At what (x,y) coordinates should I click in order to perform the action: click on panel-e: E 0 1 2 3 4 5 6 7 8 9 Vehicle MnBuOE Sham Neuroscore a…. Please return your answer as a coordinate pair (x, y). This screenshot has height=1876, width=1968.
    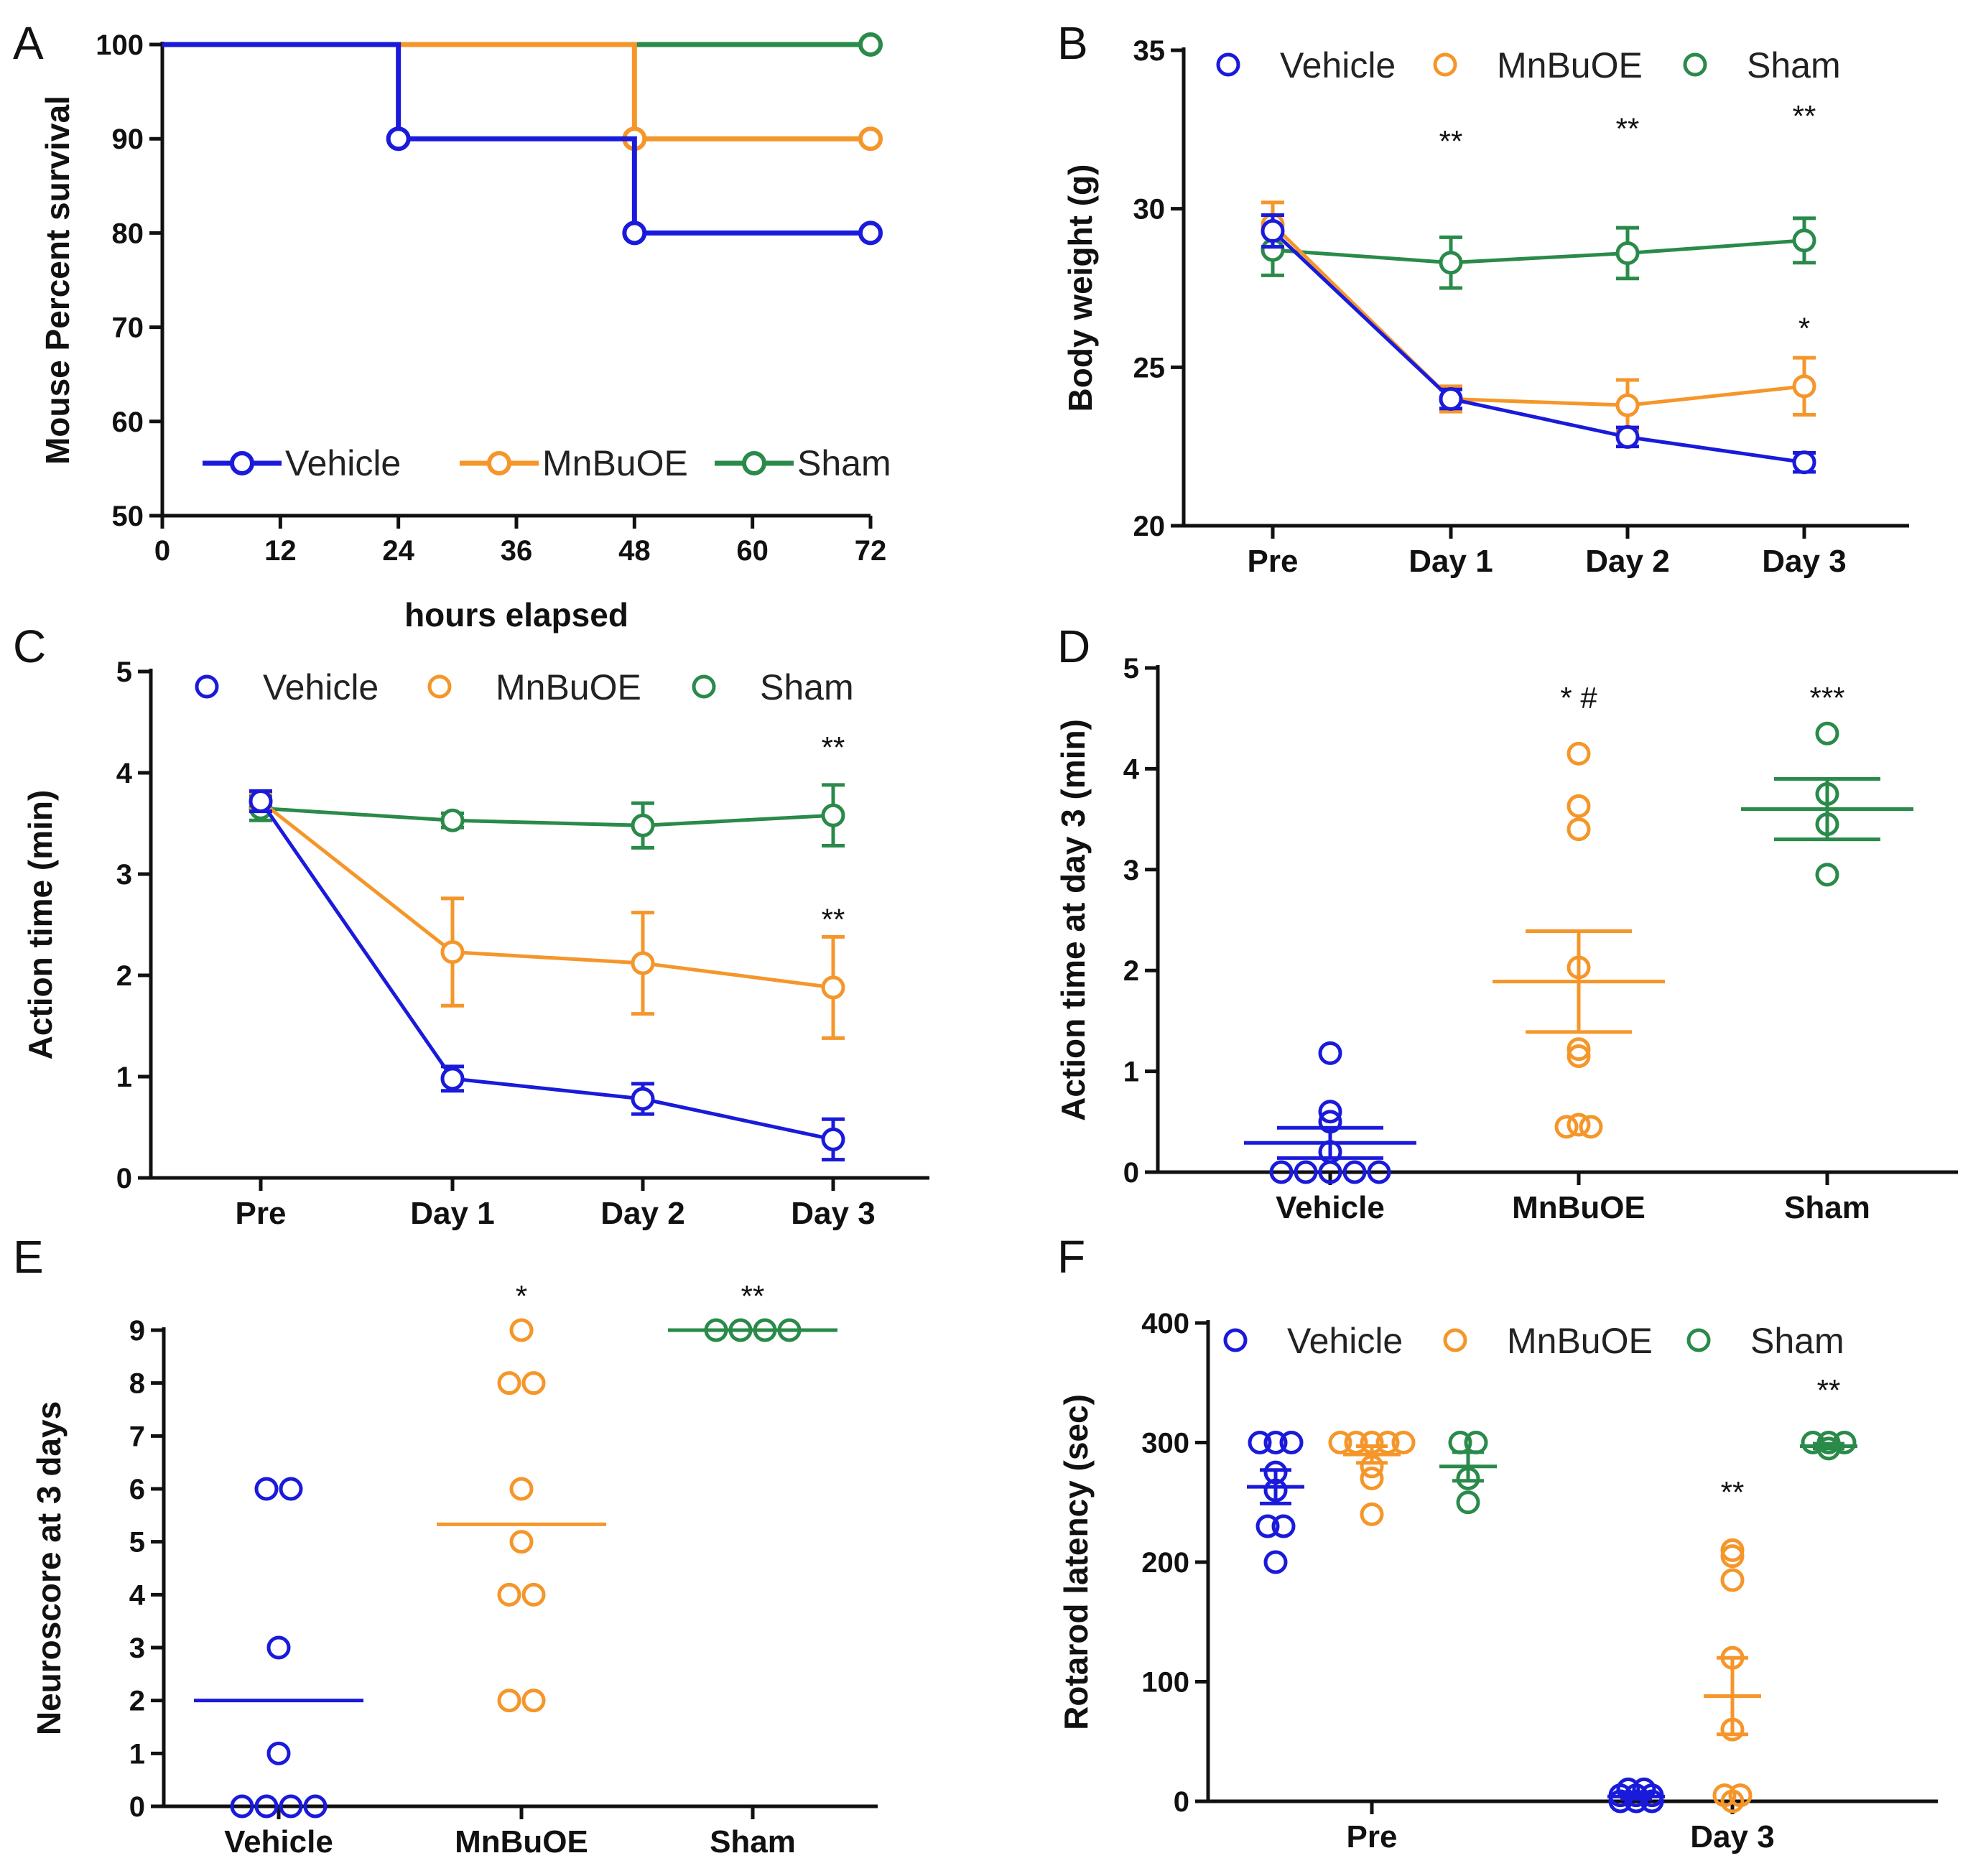
    Looking at the image, I should click on (445, 1545).